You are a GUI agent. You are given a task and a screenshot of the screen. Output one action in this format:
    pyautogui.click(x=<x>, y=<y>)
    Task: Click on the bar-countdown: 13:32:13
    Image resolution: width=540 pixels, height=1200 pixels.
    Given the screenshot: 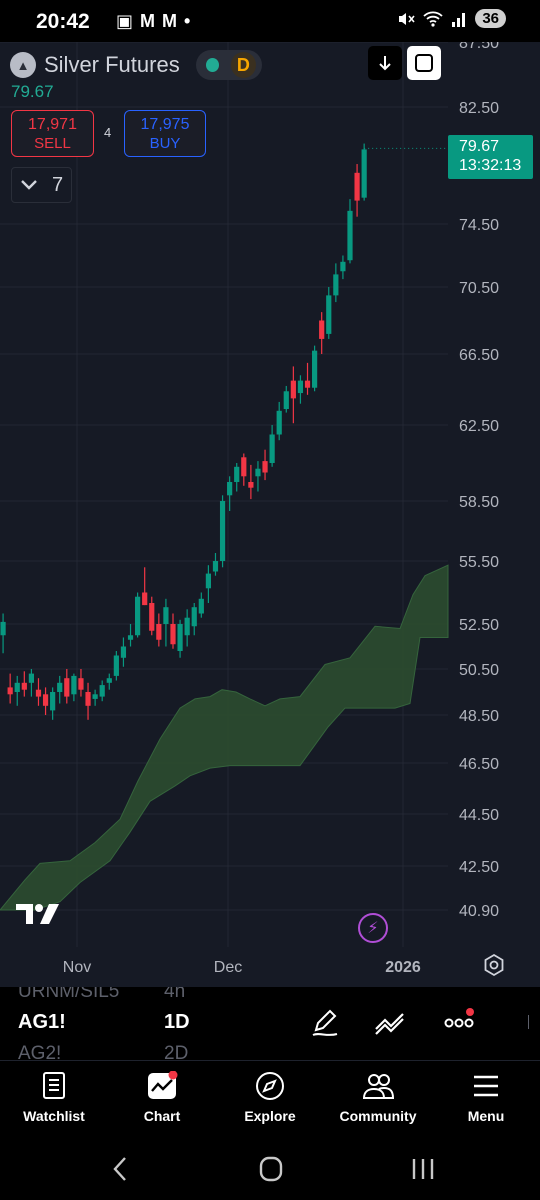 What is the action you would take?
    pyautogui.click(x=490, y=165)
    